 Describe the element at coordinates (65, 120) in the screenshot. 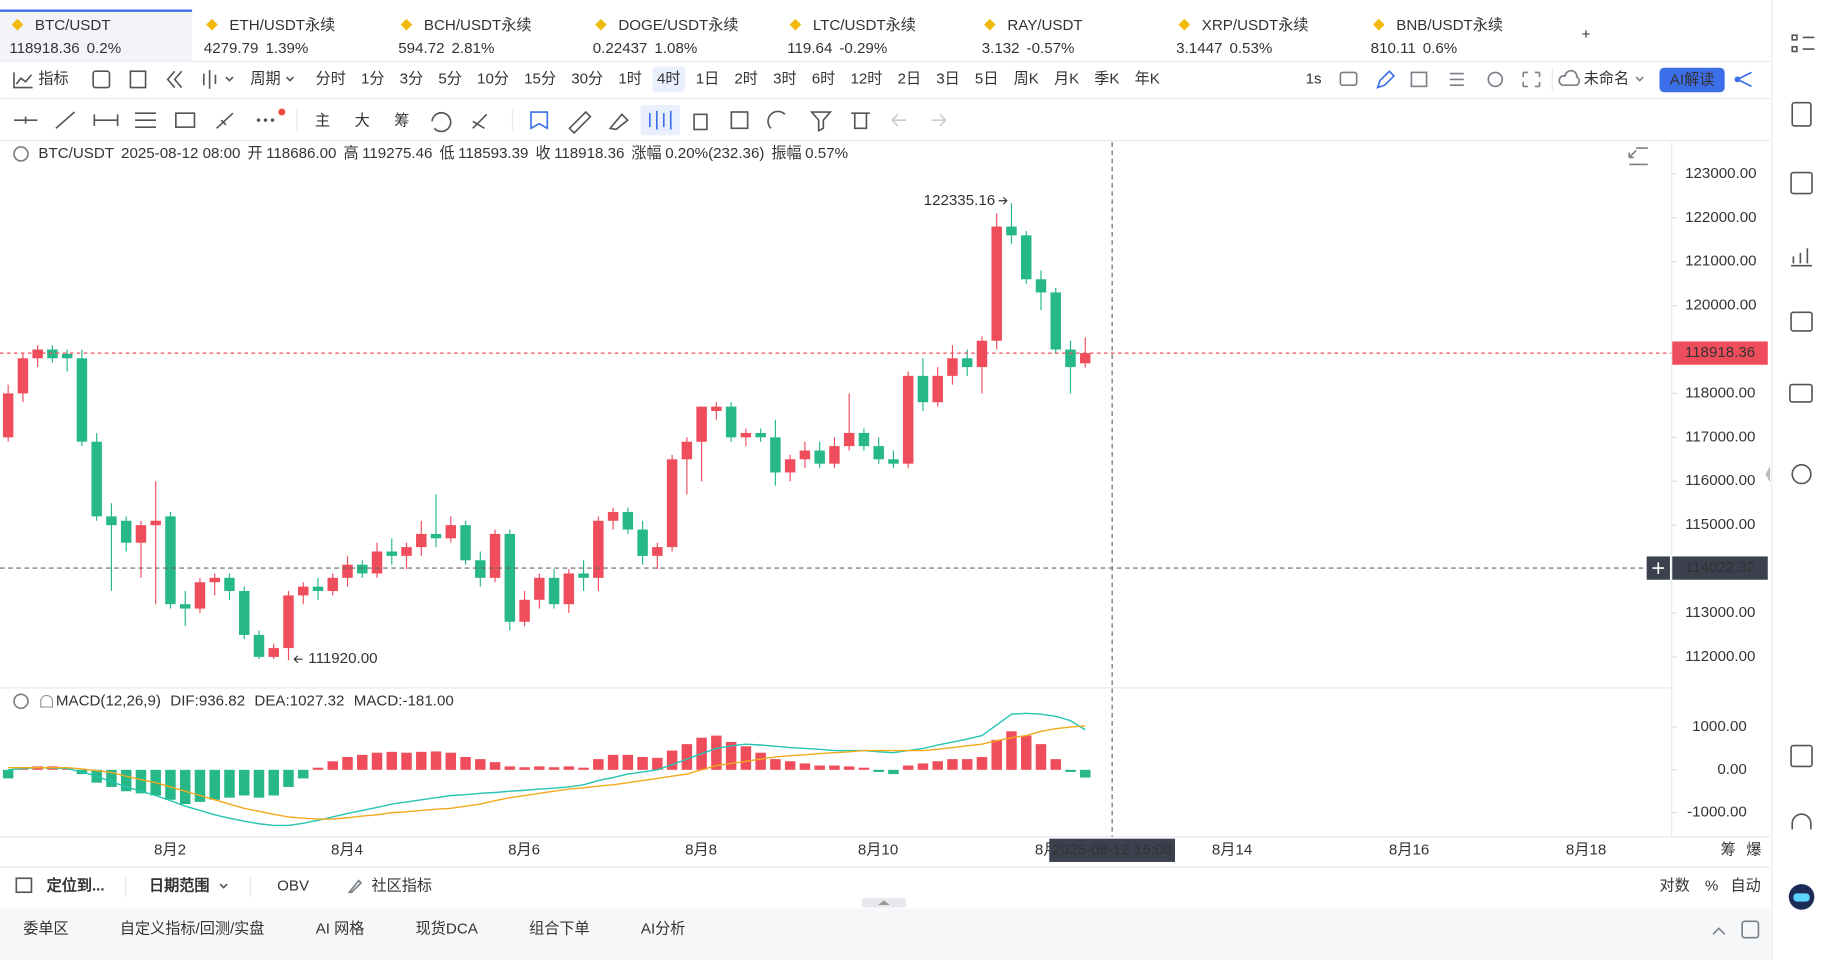

I see `trendline-tool` at that location.